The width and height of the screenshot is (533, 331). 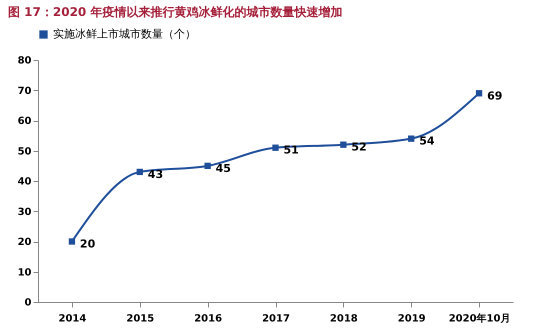 I want to click on x-tick-label: 2015, so click(x=140, y=319).